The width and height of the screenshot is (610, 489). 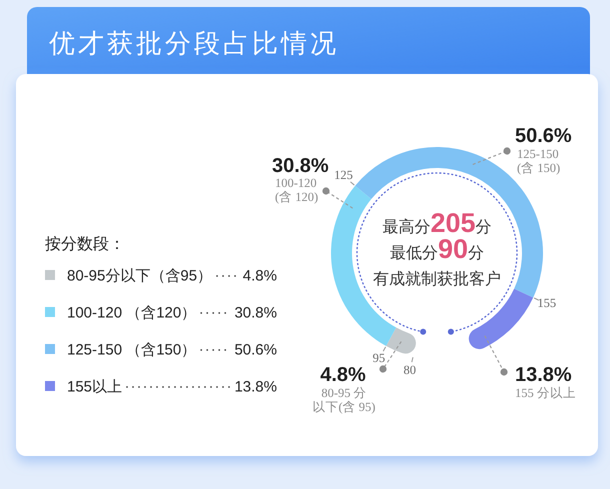 What do you see at coordinates (131, 313) in the screenshot?
I see `legend-label: 100-120 （含120）` at bounding box center [131, 313].